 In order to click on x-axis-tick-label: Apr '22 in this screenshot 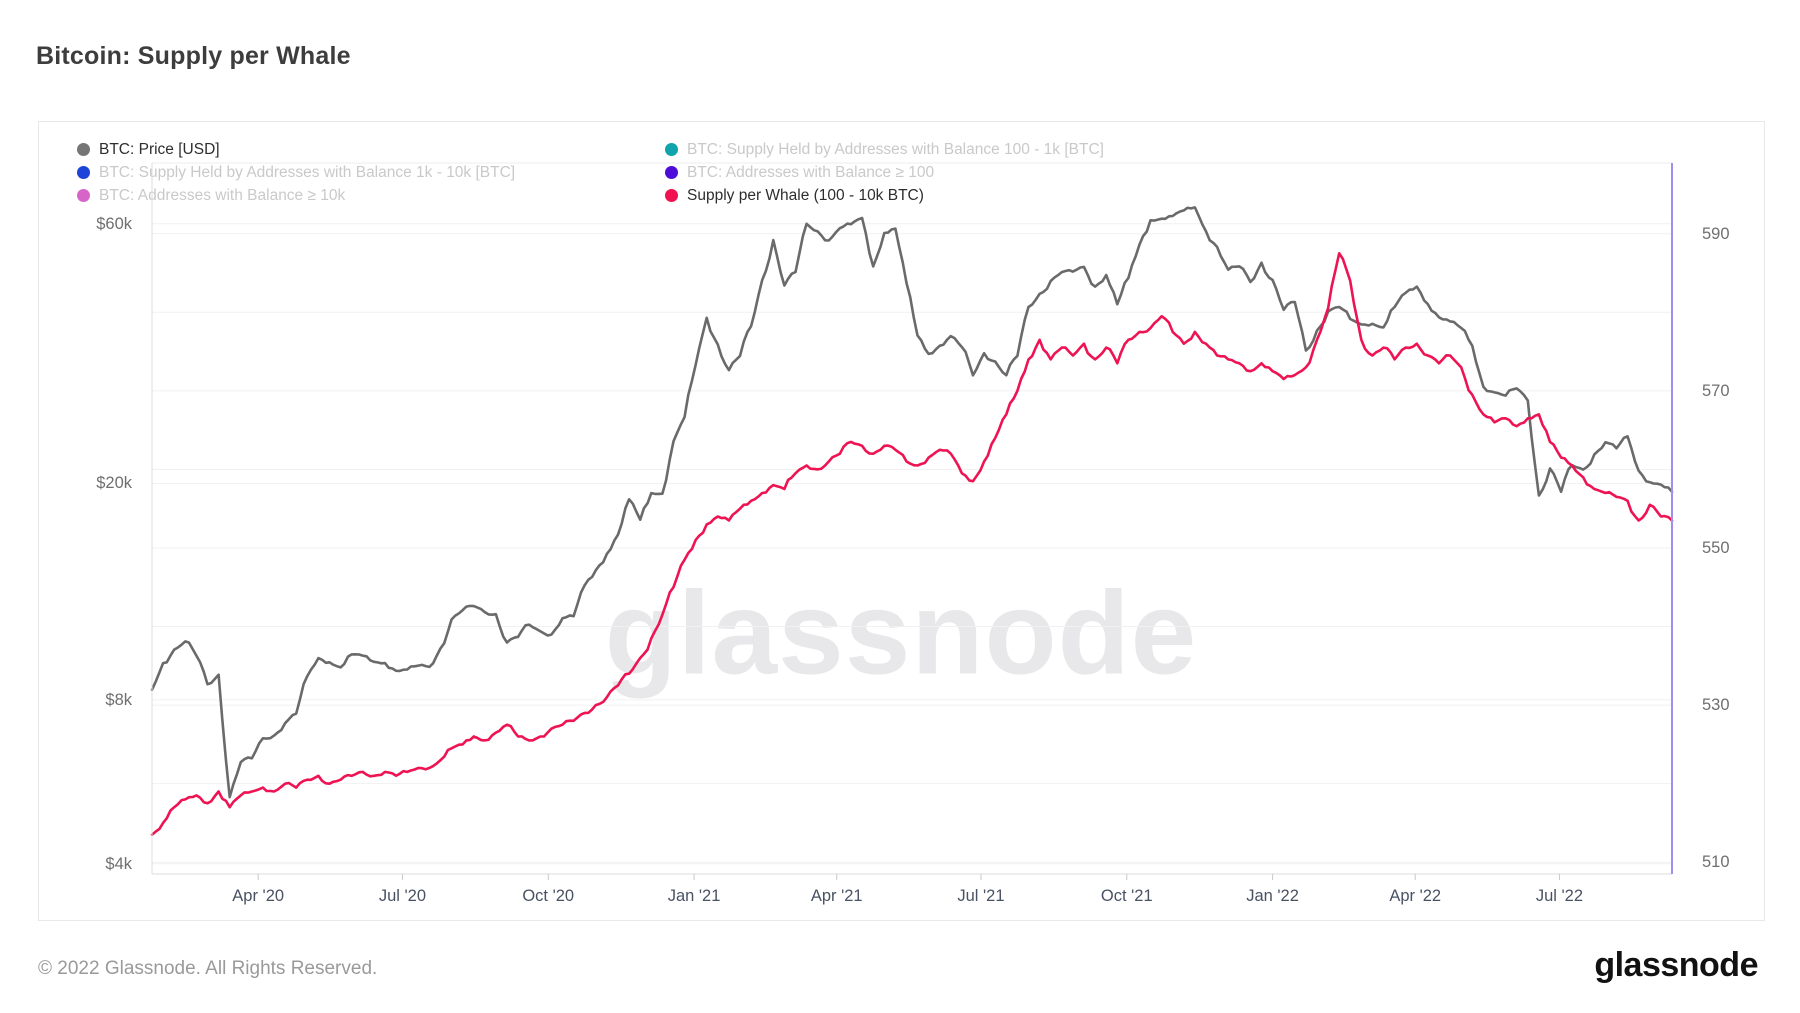, I will do `click(1415, 896)`.